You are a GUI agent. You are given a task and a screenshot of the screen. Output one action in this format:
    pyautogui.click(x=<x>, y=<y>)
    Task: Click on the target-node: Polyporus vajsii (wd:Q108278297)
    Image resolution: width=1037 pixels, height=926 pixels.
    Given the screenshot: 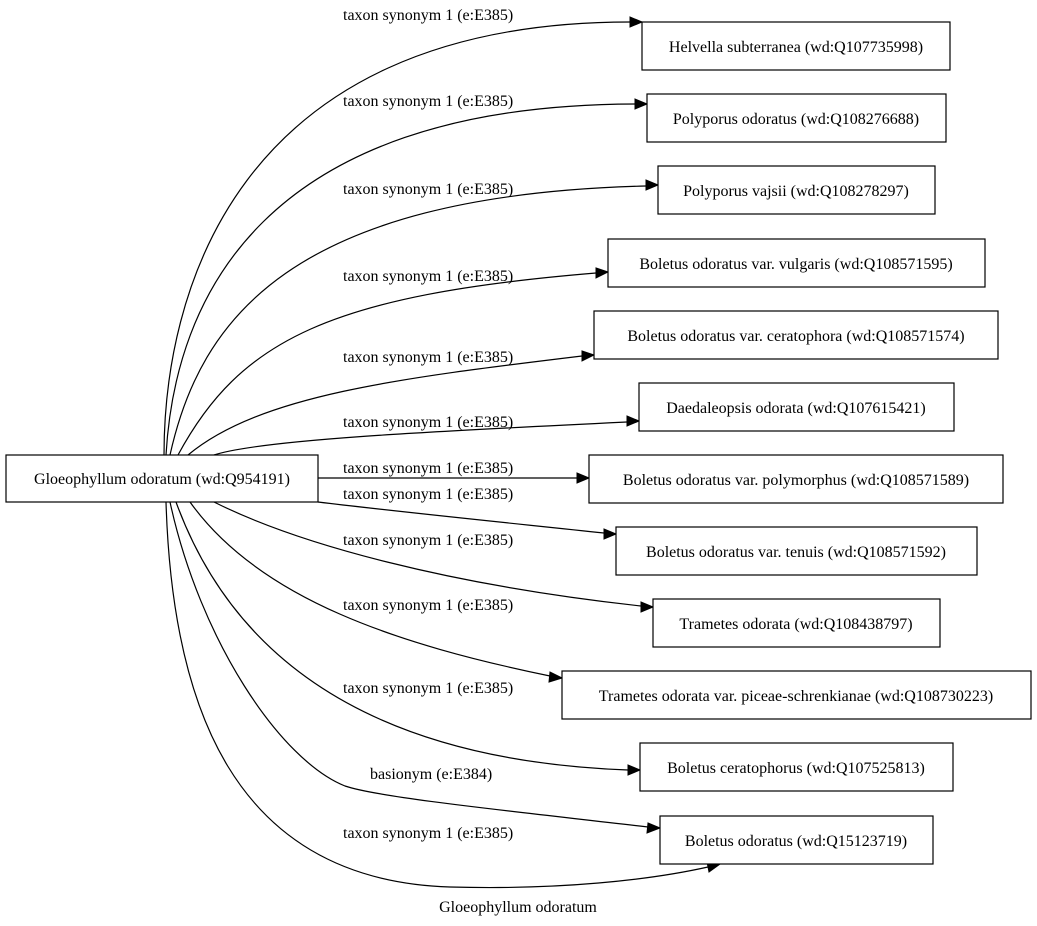 What is the action you would take?
    pyautogui.click(x=796, y=190)
    